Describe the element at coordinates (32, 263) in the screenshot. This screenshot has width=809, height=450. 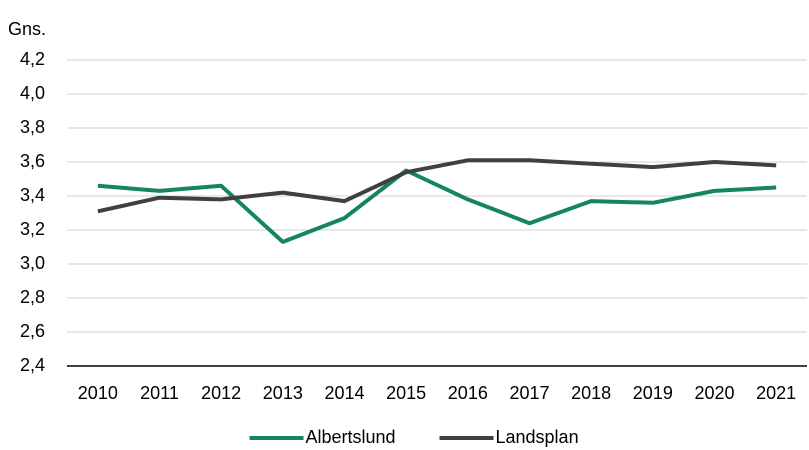
I see `y-tick-label: 3,0` at that location.